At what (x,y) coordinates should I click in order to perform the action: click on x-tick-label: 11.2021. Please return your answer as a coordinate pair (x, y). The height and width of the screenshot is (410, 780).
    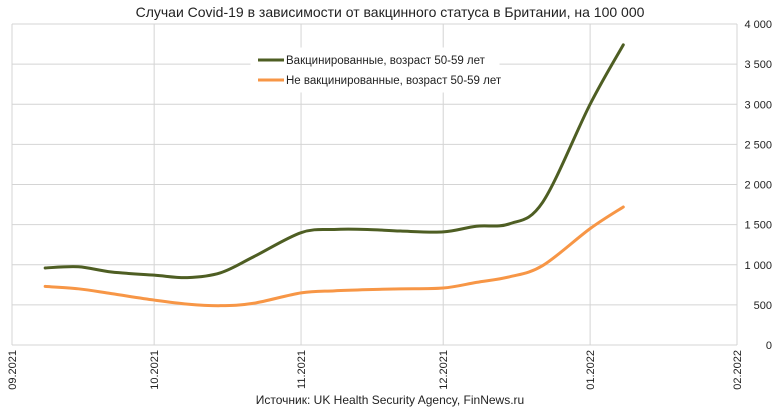
    Looking at the image, I should click on (302, 369).